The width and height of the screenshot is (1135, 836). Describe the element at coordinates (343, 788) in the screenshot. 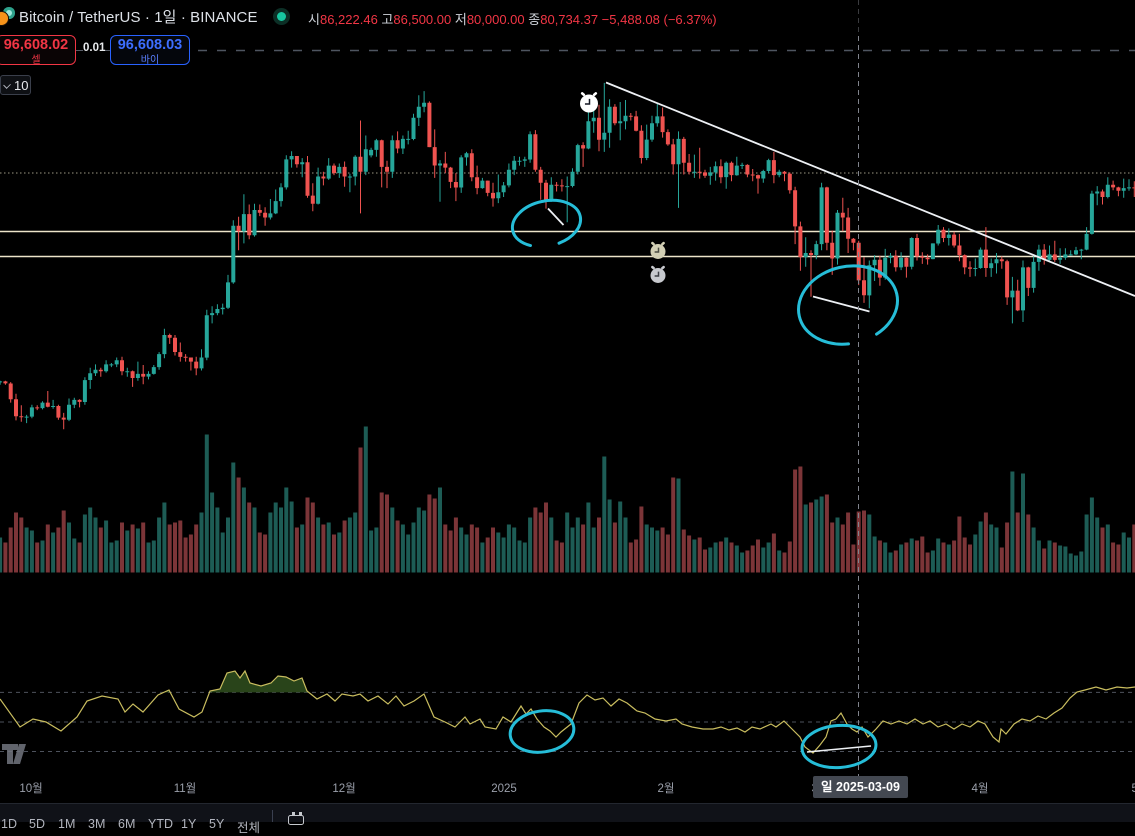

I see `svg-text: 12월` at that location.